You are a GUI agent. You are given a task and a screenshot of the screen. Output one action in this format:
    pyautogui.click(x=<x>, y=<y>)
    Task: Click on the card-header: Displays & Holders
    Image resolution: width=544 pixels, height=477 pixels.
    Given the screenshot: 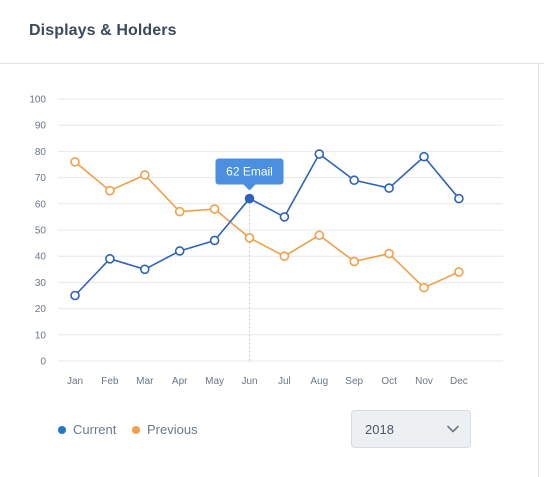 What is the action you would take?
    pyautogui.click(x=272, y=32)
    